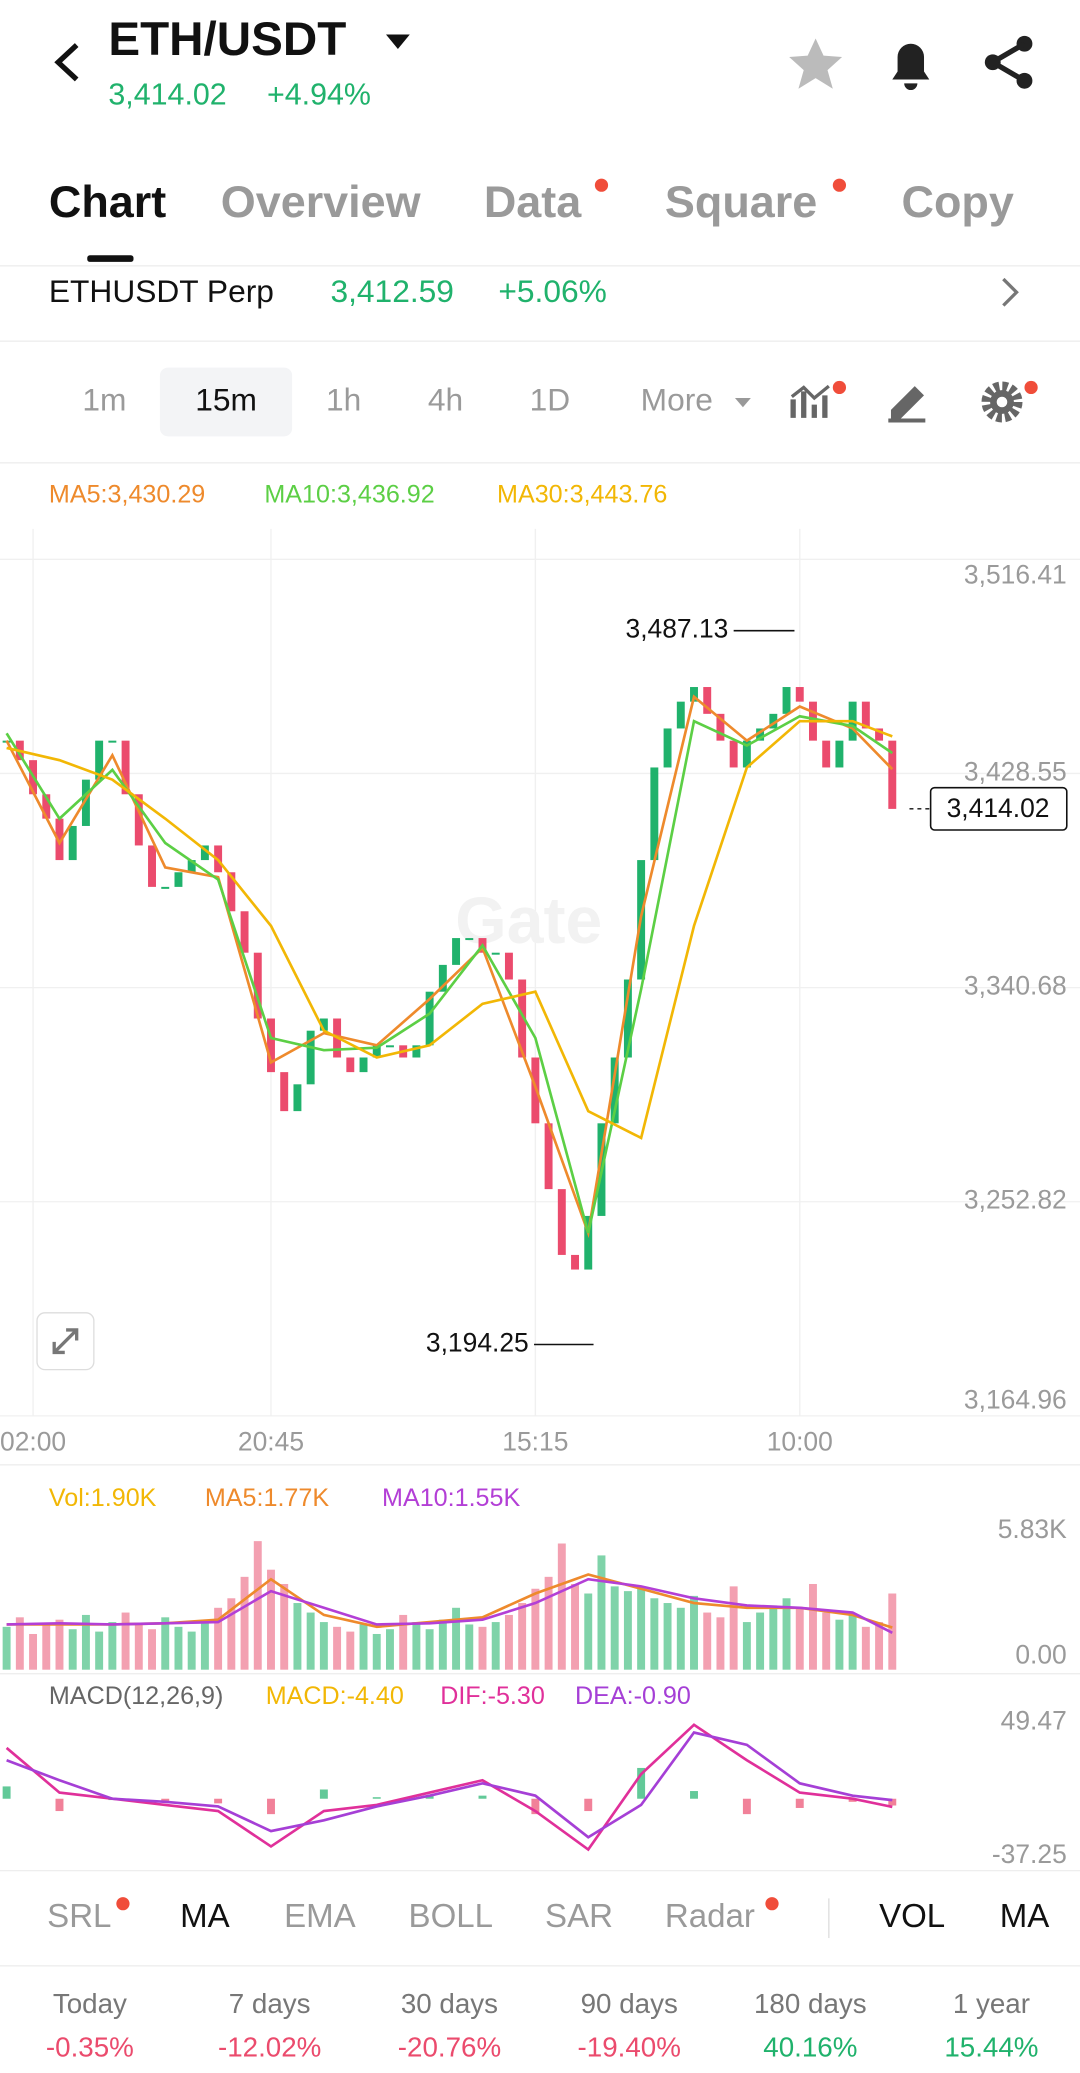  Describe the element at coordinates (907, 404) in the screenshot. I see `draw-icon` at that location.